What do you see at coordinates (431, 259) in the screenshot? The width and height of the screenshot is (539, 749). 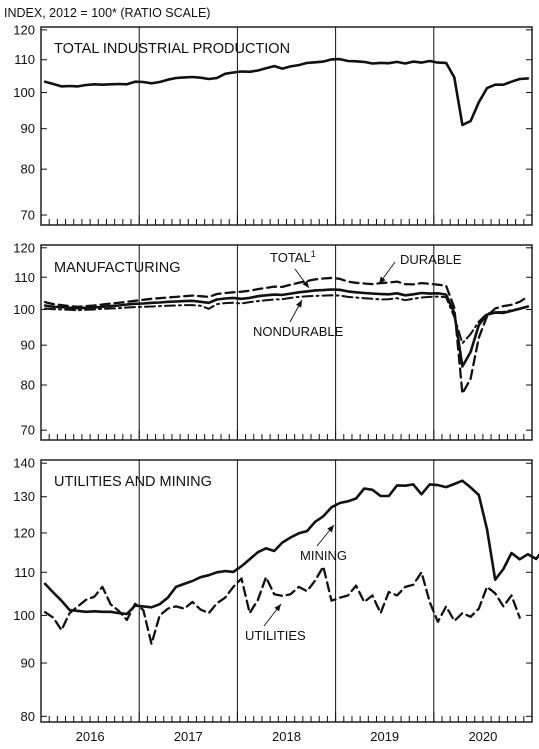 I see `series-label-durable: DURABLE` at bounding box center [431, 259].